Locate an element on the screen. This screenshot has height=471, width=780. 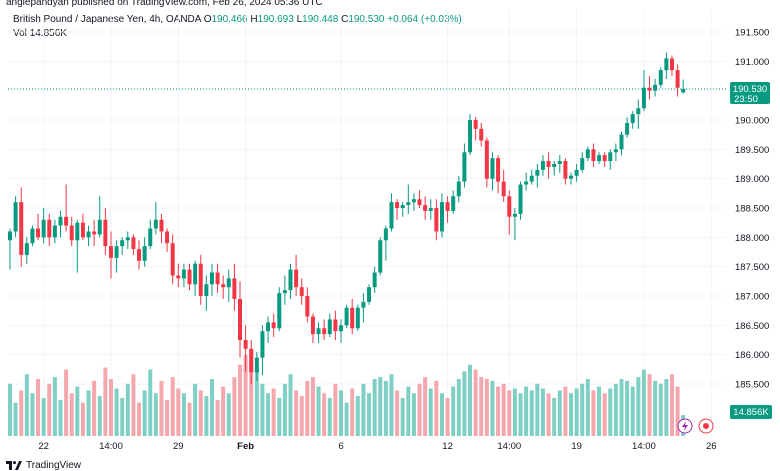
volume-value: 14.856K is located at coordinates (48, 33).